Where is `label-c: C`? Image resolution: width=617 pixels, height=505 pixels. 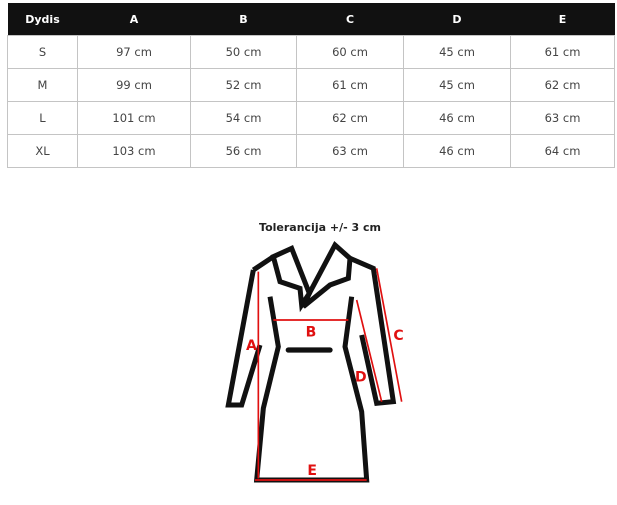 label-c: C is located at coordinates (398, 336).